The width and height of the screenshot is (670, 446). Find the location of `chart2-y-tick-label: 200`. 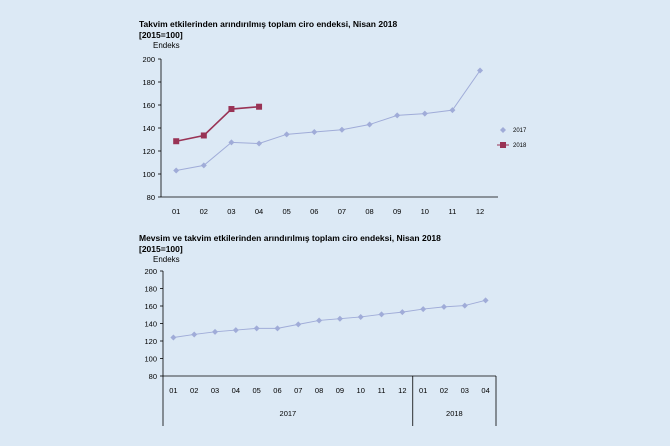

chart2-y-tick-label: 200 is located at coordinates (150, 271).